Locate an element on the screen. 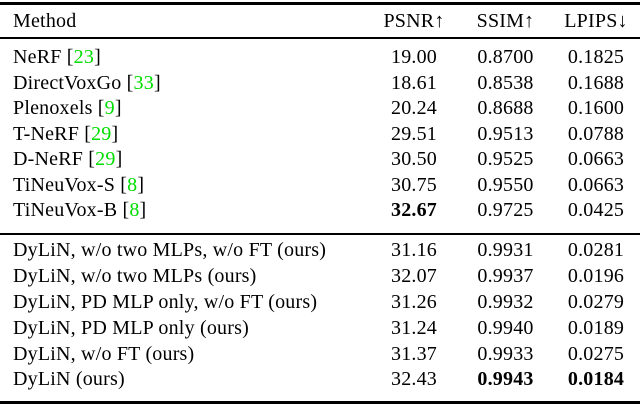  table-bottom-rule is located at coordinates (320, 402).